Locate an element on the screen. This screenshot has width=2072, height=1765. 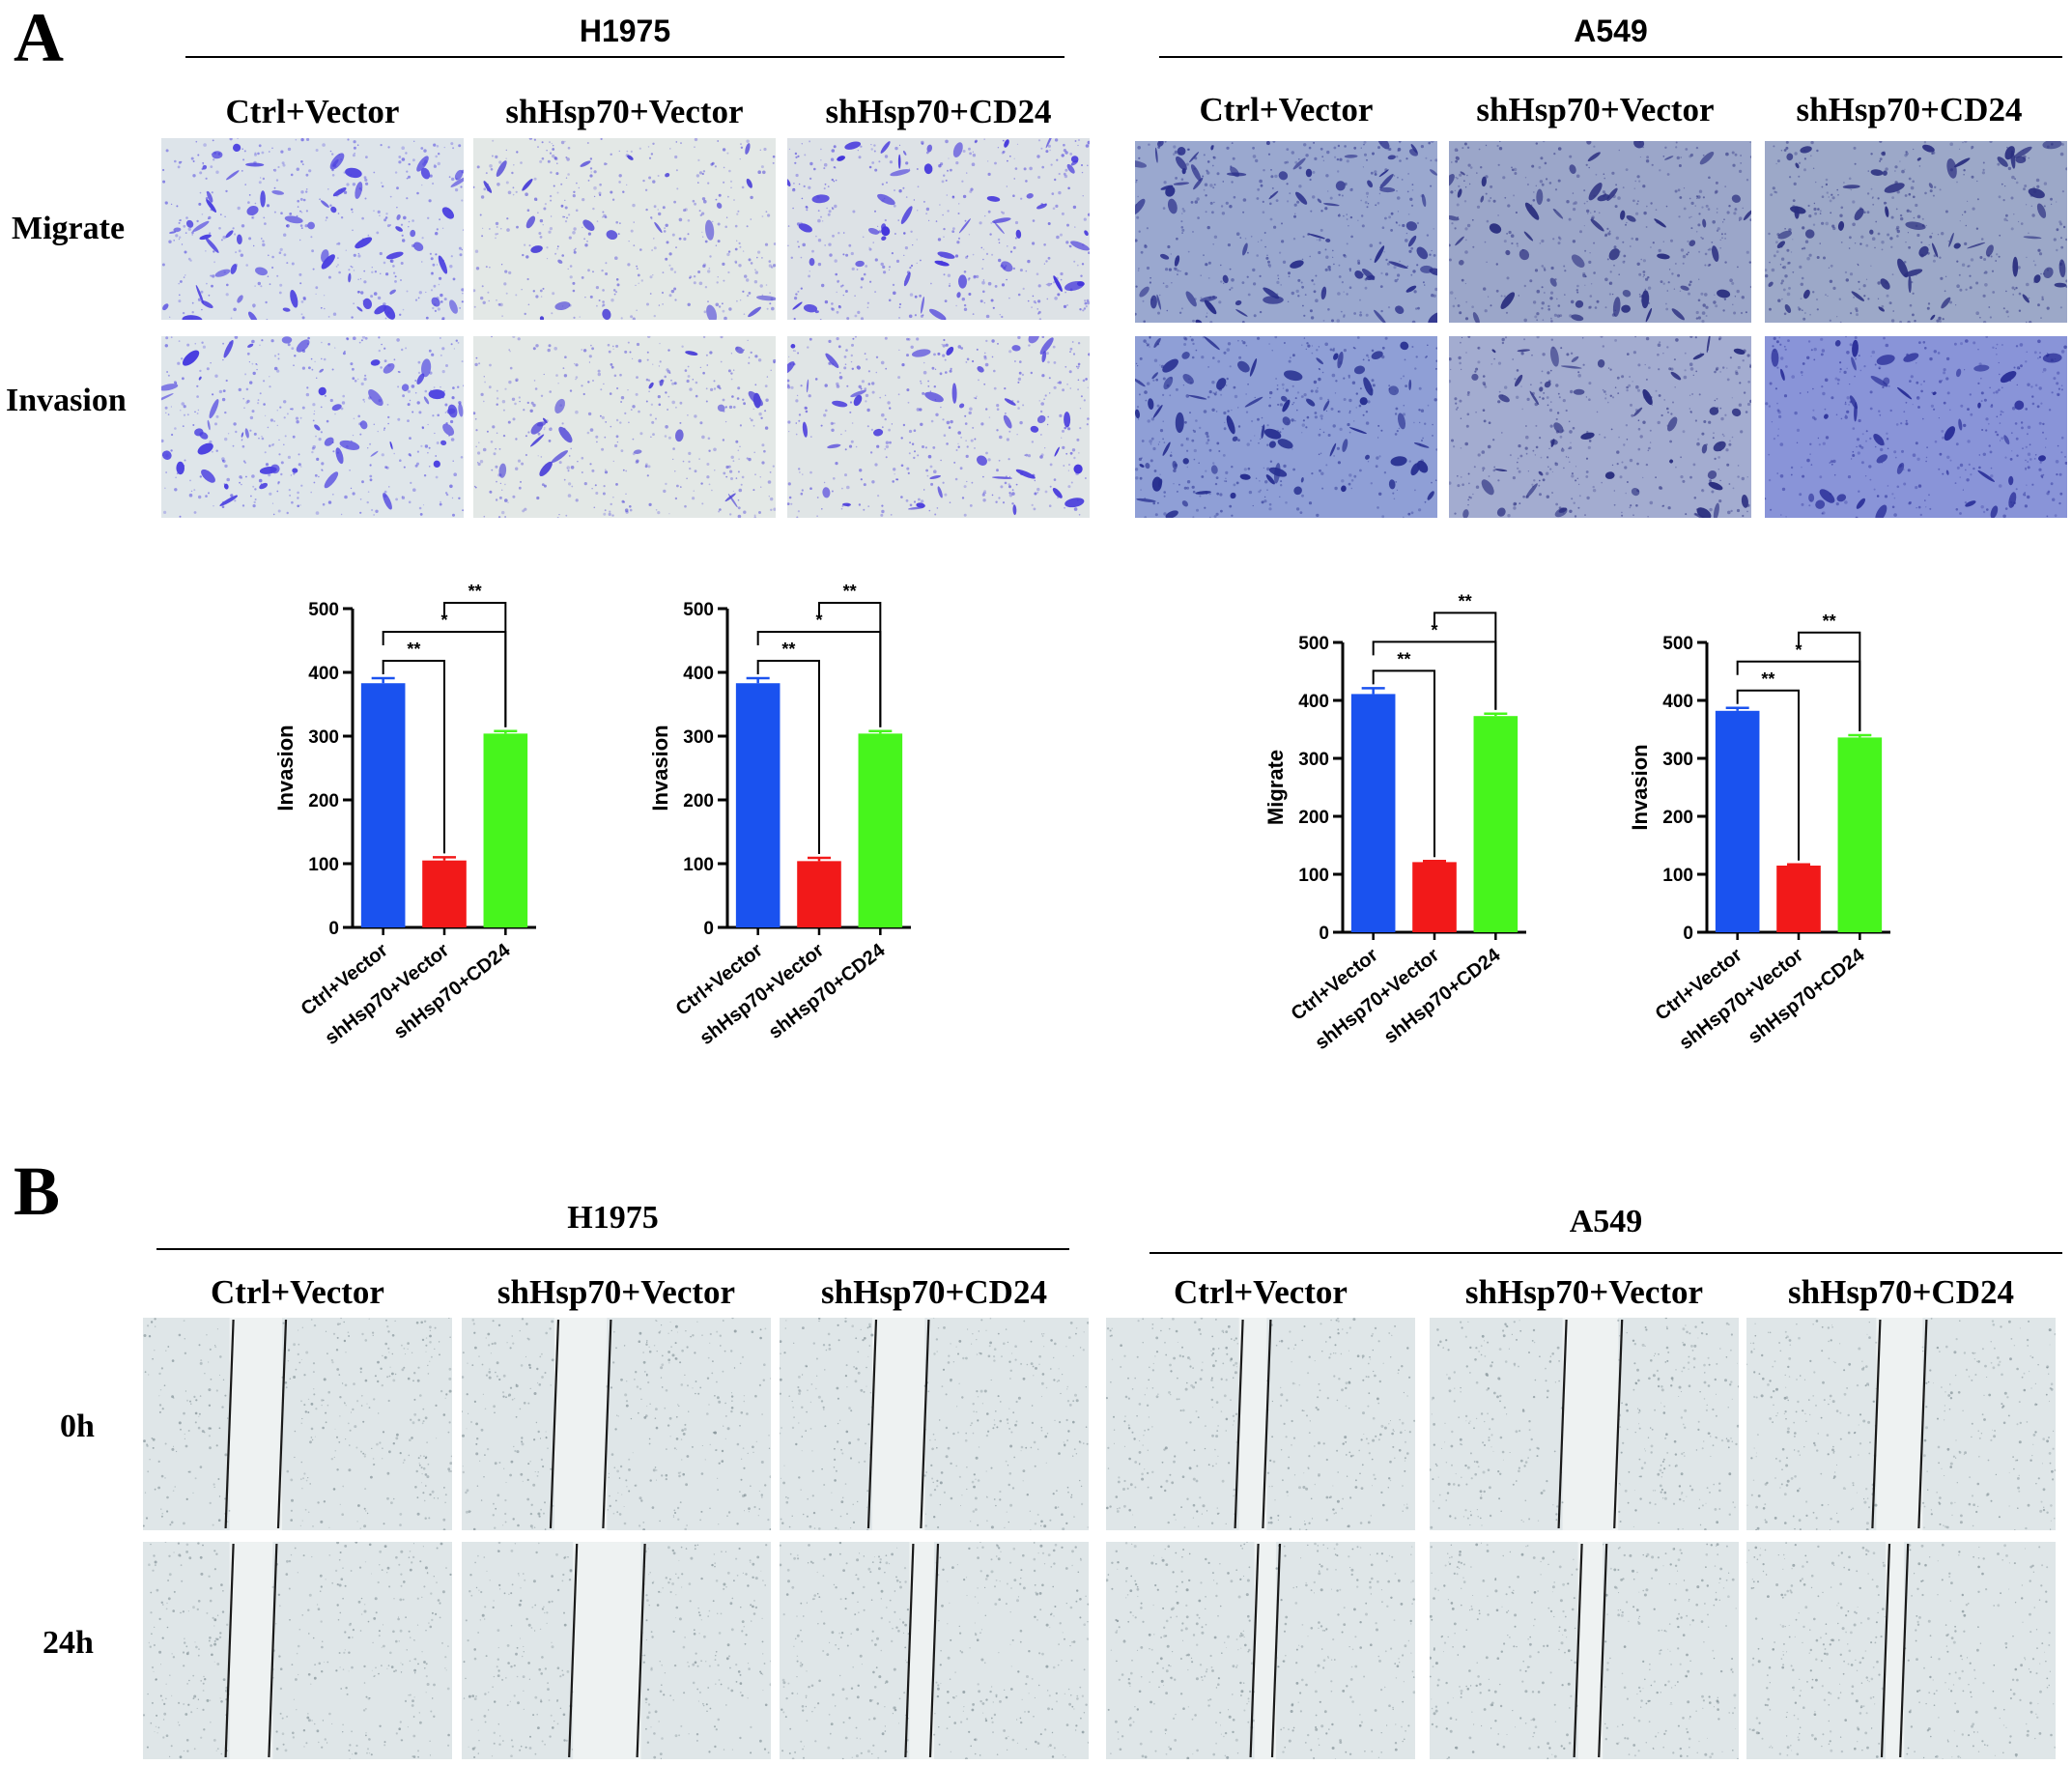
chart2-significance-label: * is located at coordinates (818, 620).